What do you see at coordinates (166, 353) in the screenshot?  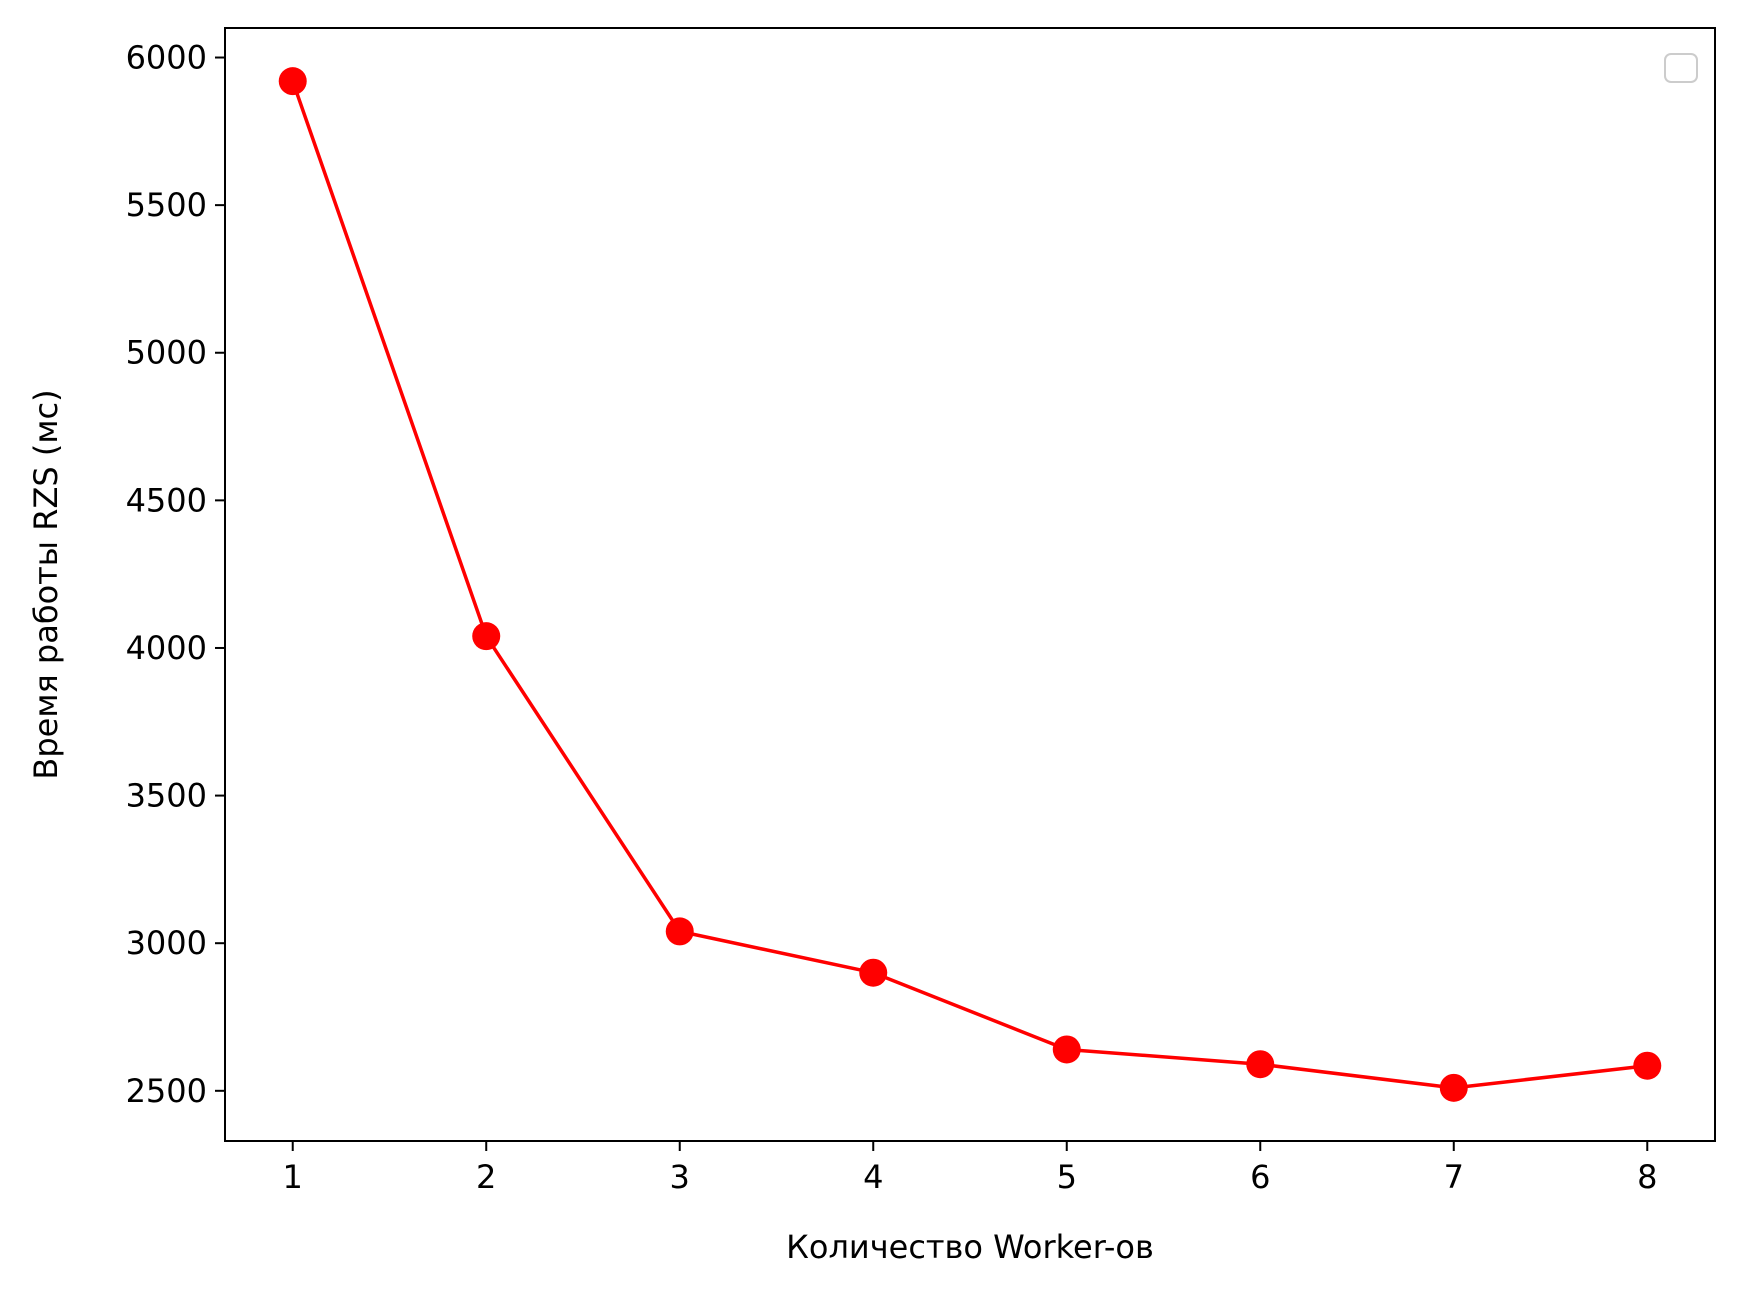 I see `y-tick-label: 5000` at bounding box center [166, 353].